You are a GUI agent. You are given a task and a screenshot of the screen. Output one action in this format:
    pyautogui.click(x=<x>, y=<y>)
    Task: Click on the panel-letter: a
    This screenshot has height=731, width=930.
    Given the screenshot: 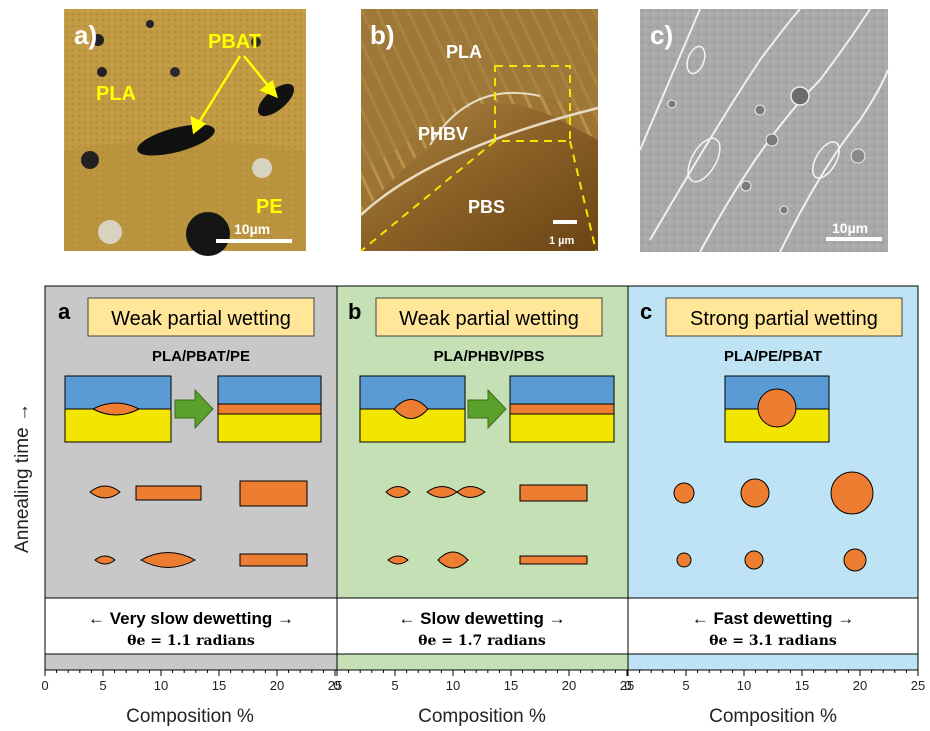 What is the action you would take?
    pyautogui.click(x=64, y=311)
    